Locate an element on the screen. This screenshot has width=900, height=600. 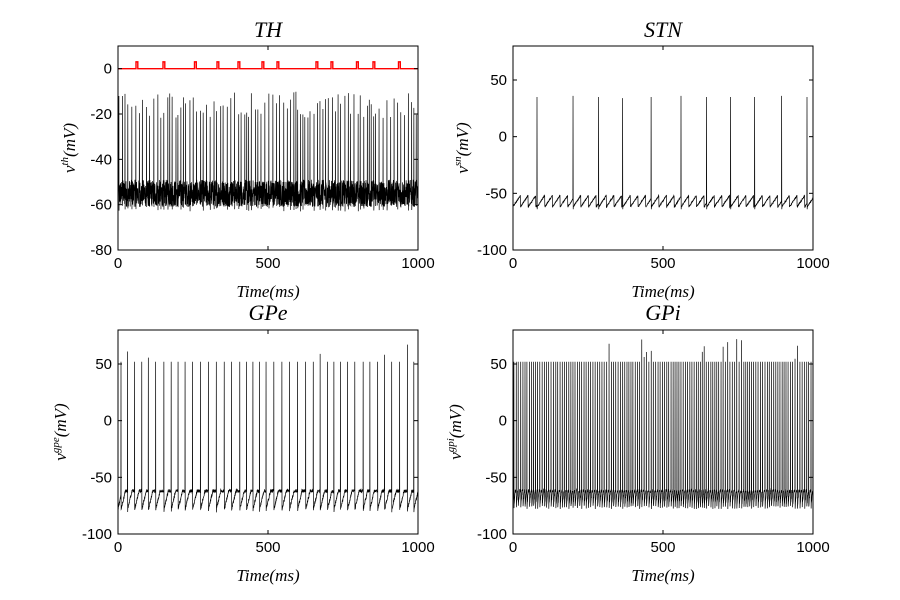
stn-xtick-label-2: 1000 is located at coordinates (812, 263).